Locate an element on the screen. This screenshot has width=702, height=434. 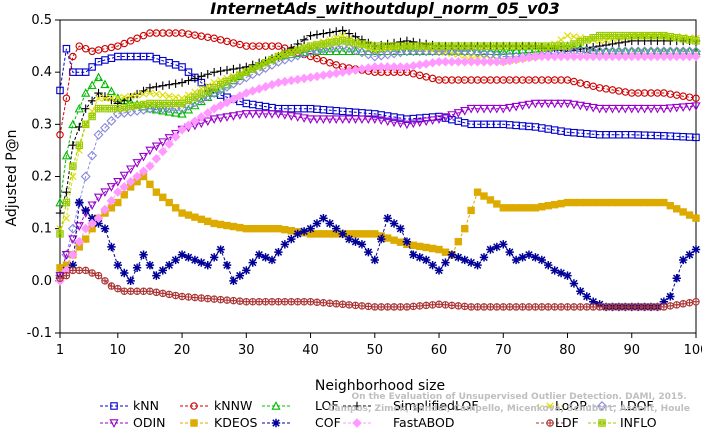
legend-item-odin: ODIN is located at coordinates (133, 422).